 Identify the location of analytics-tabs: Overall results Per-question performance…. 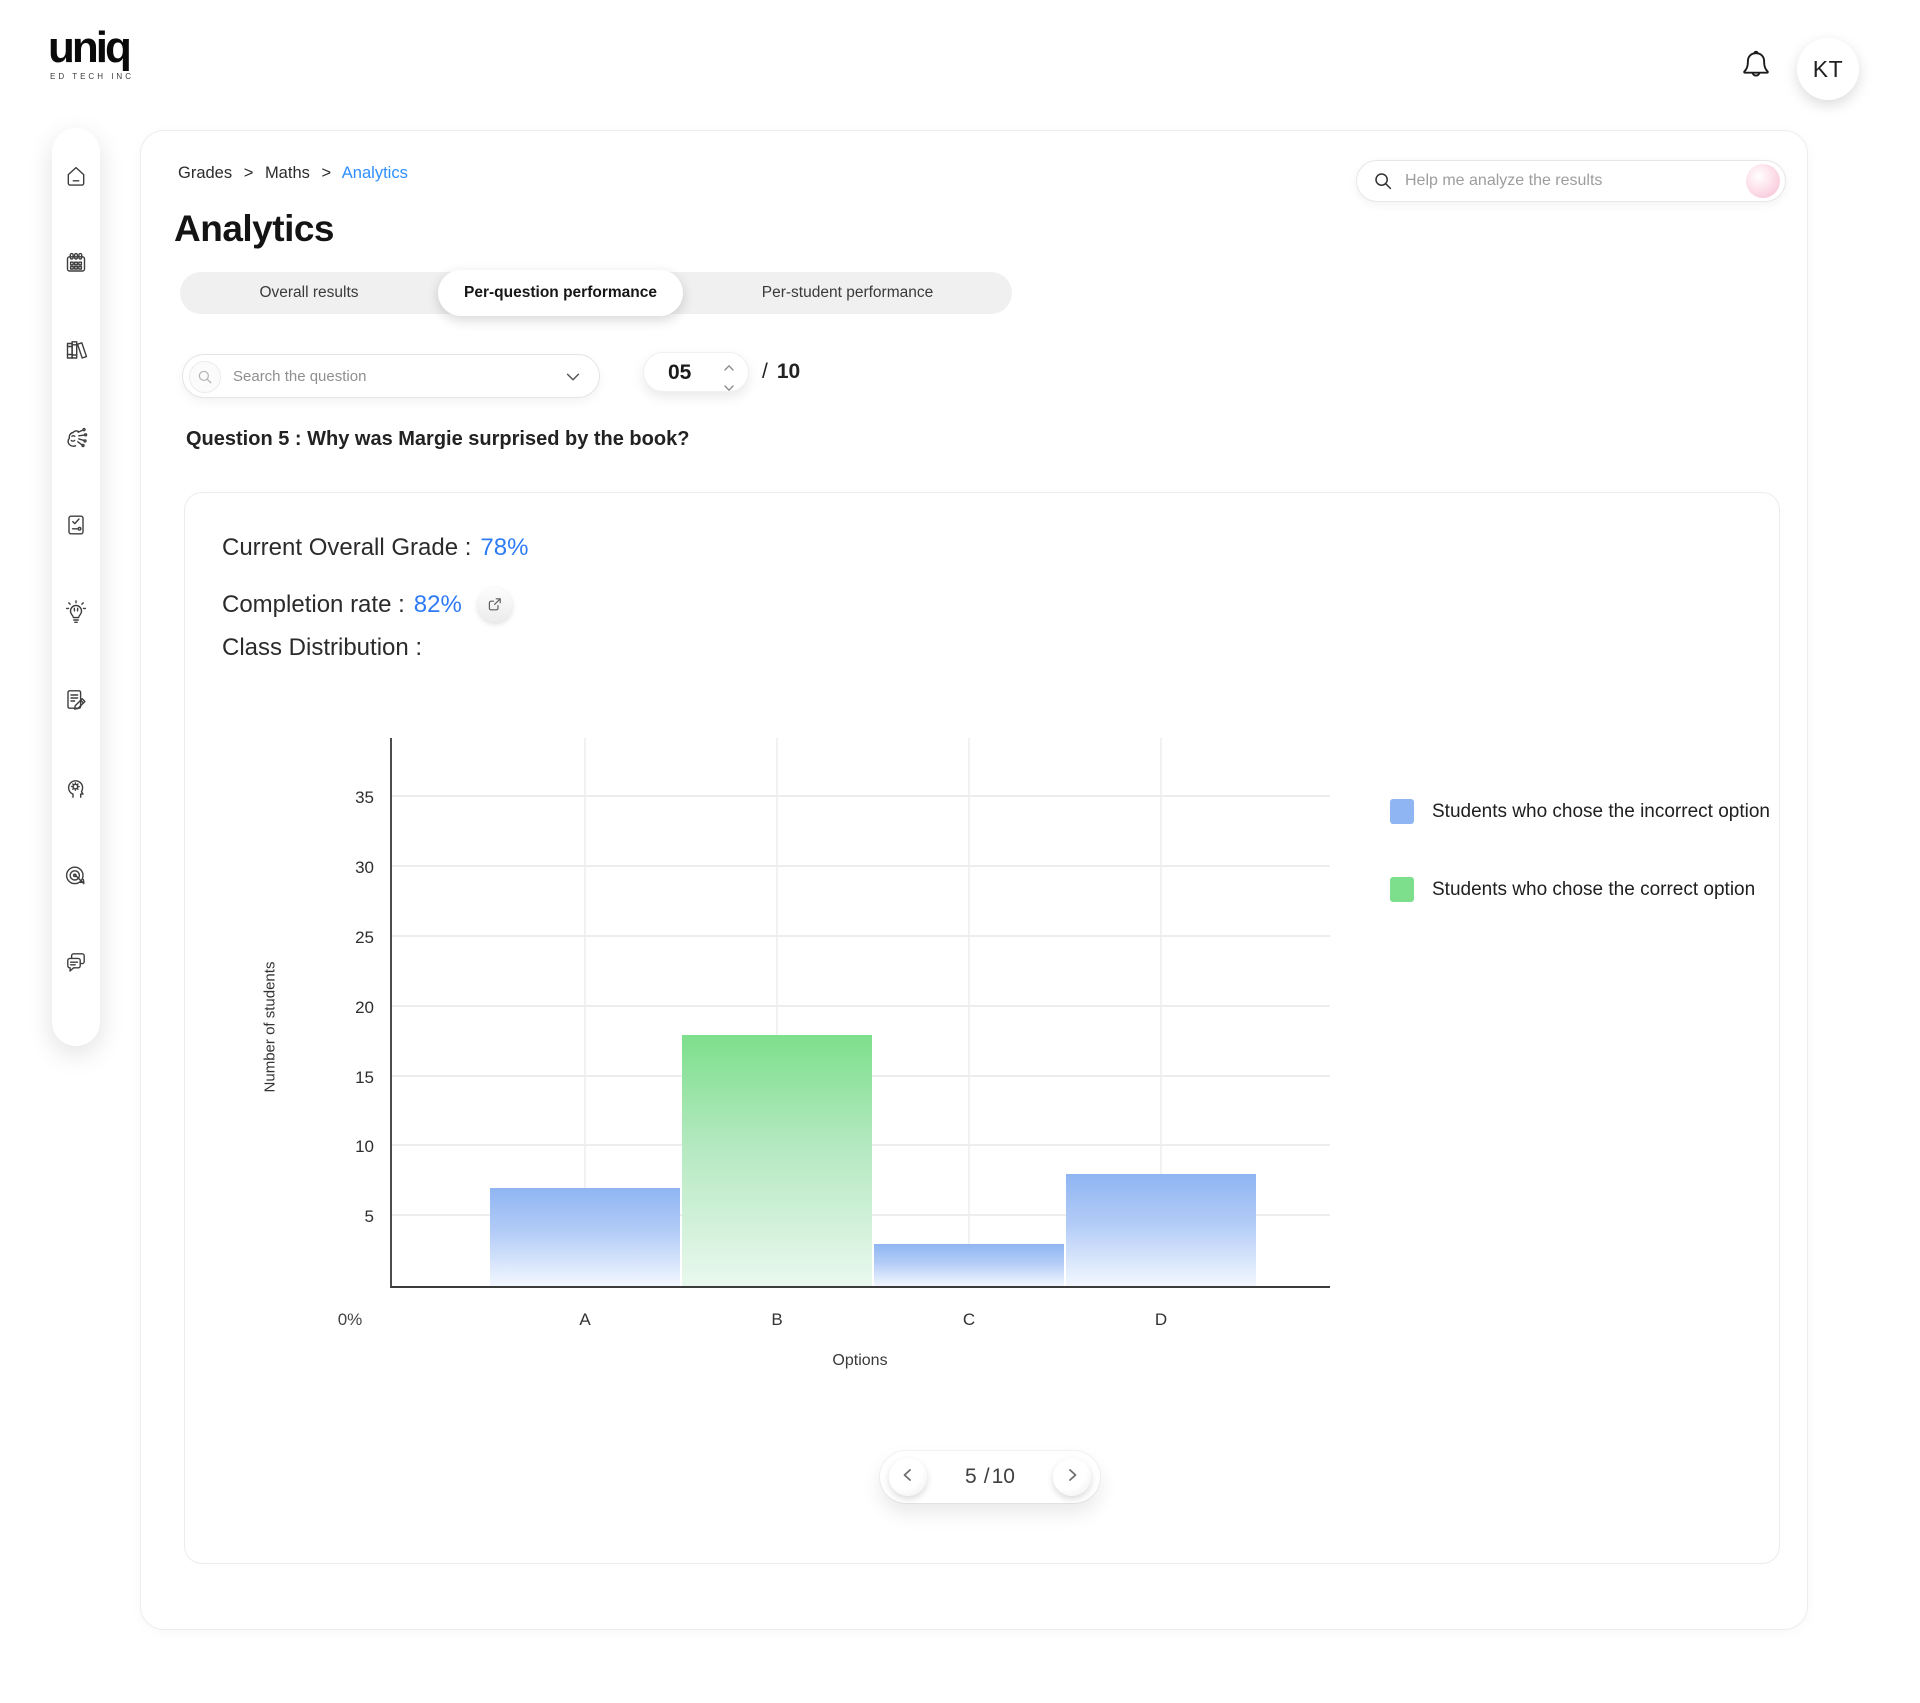
(596, 293).